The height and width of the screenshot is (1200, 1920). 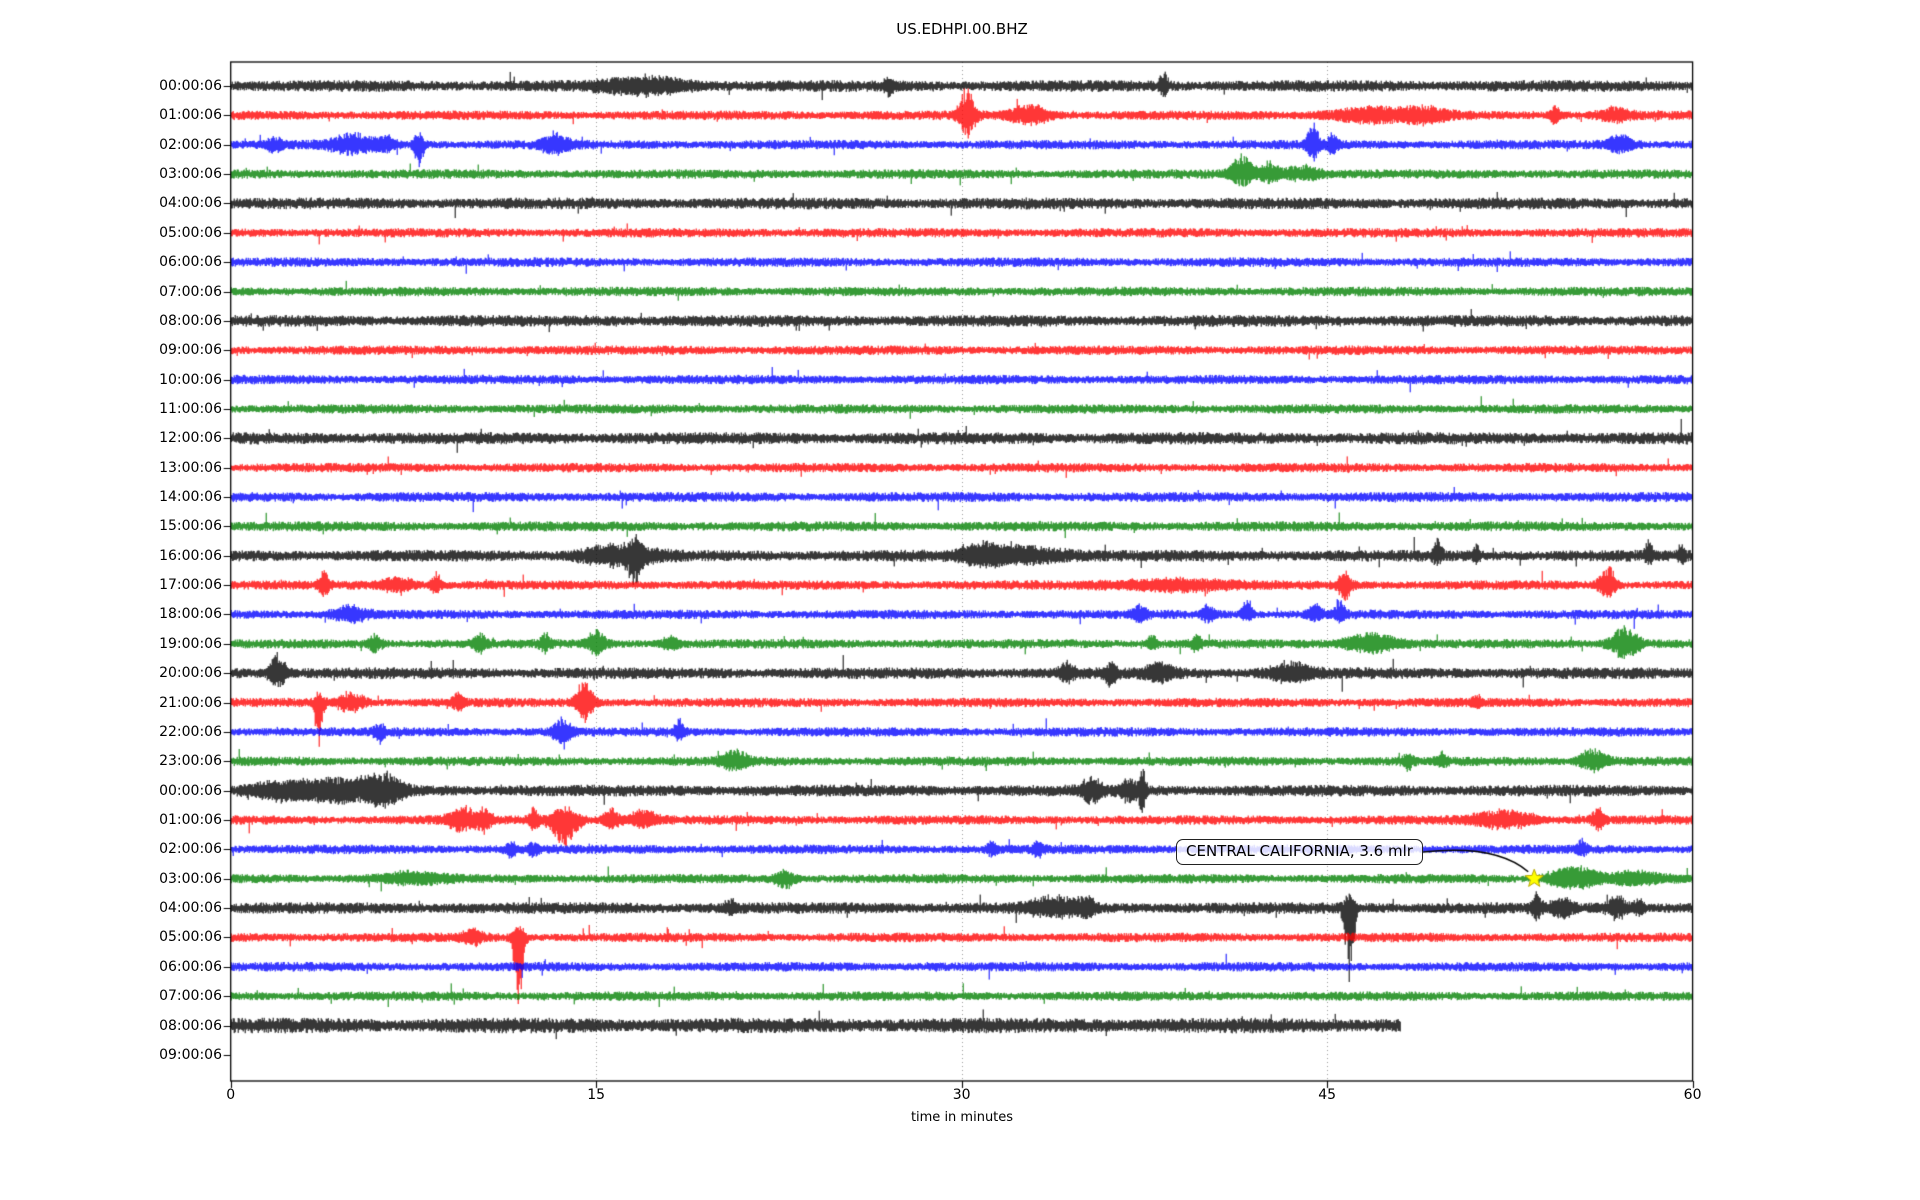 What do you see at coordinates (190, 555) in the screenshot?
I see `y-axis-label: 16:00:06` at bounding box center [190, 555].